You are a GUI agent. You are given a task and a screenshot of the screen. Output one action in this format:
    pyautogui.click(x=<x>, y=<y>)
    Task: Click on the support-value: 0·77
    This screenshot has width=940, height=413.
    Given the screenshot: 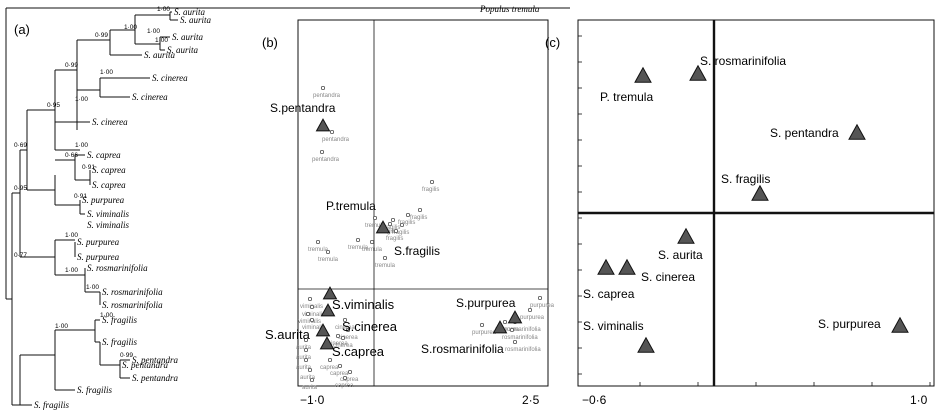 What is the action you would take?
    pyautogui.click(x=20, y=255)
    